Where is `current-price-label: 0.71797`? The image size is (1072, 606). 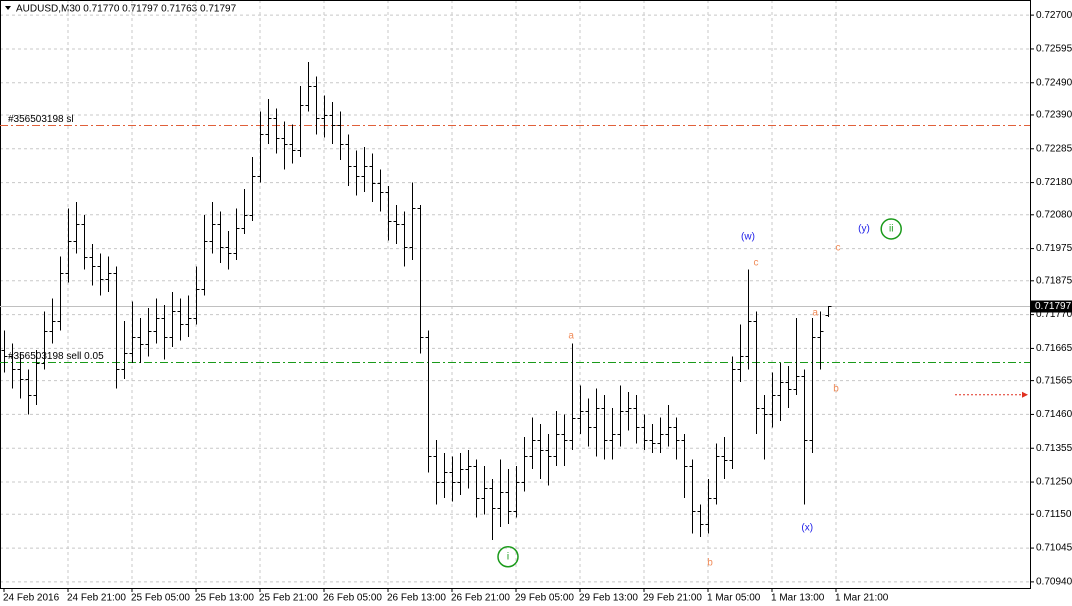 current-price-label: 0.71797 is located at coordinates (1053, 306).